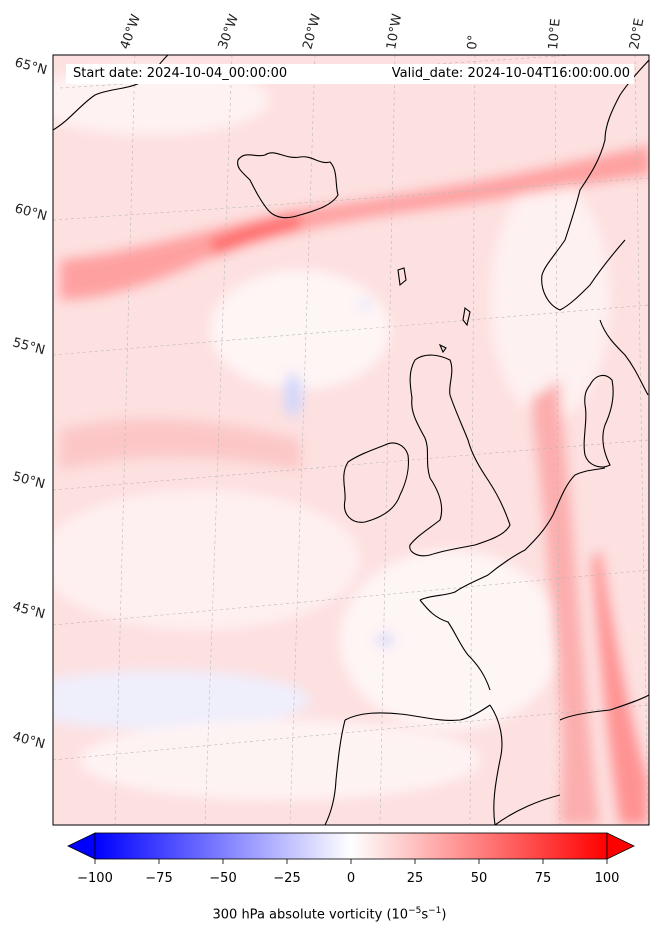 Image resolution: width=659 pixels, height=936 pixels. What do you see at coordinates (376, 482) in the screenshot?
I see `ireland-coast` at bounding box center [376, 482].